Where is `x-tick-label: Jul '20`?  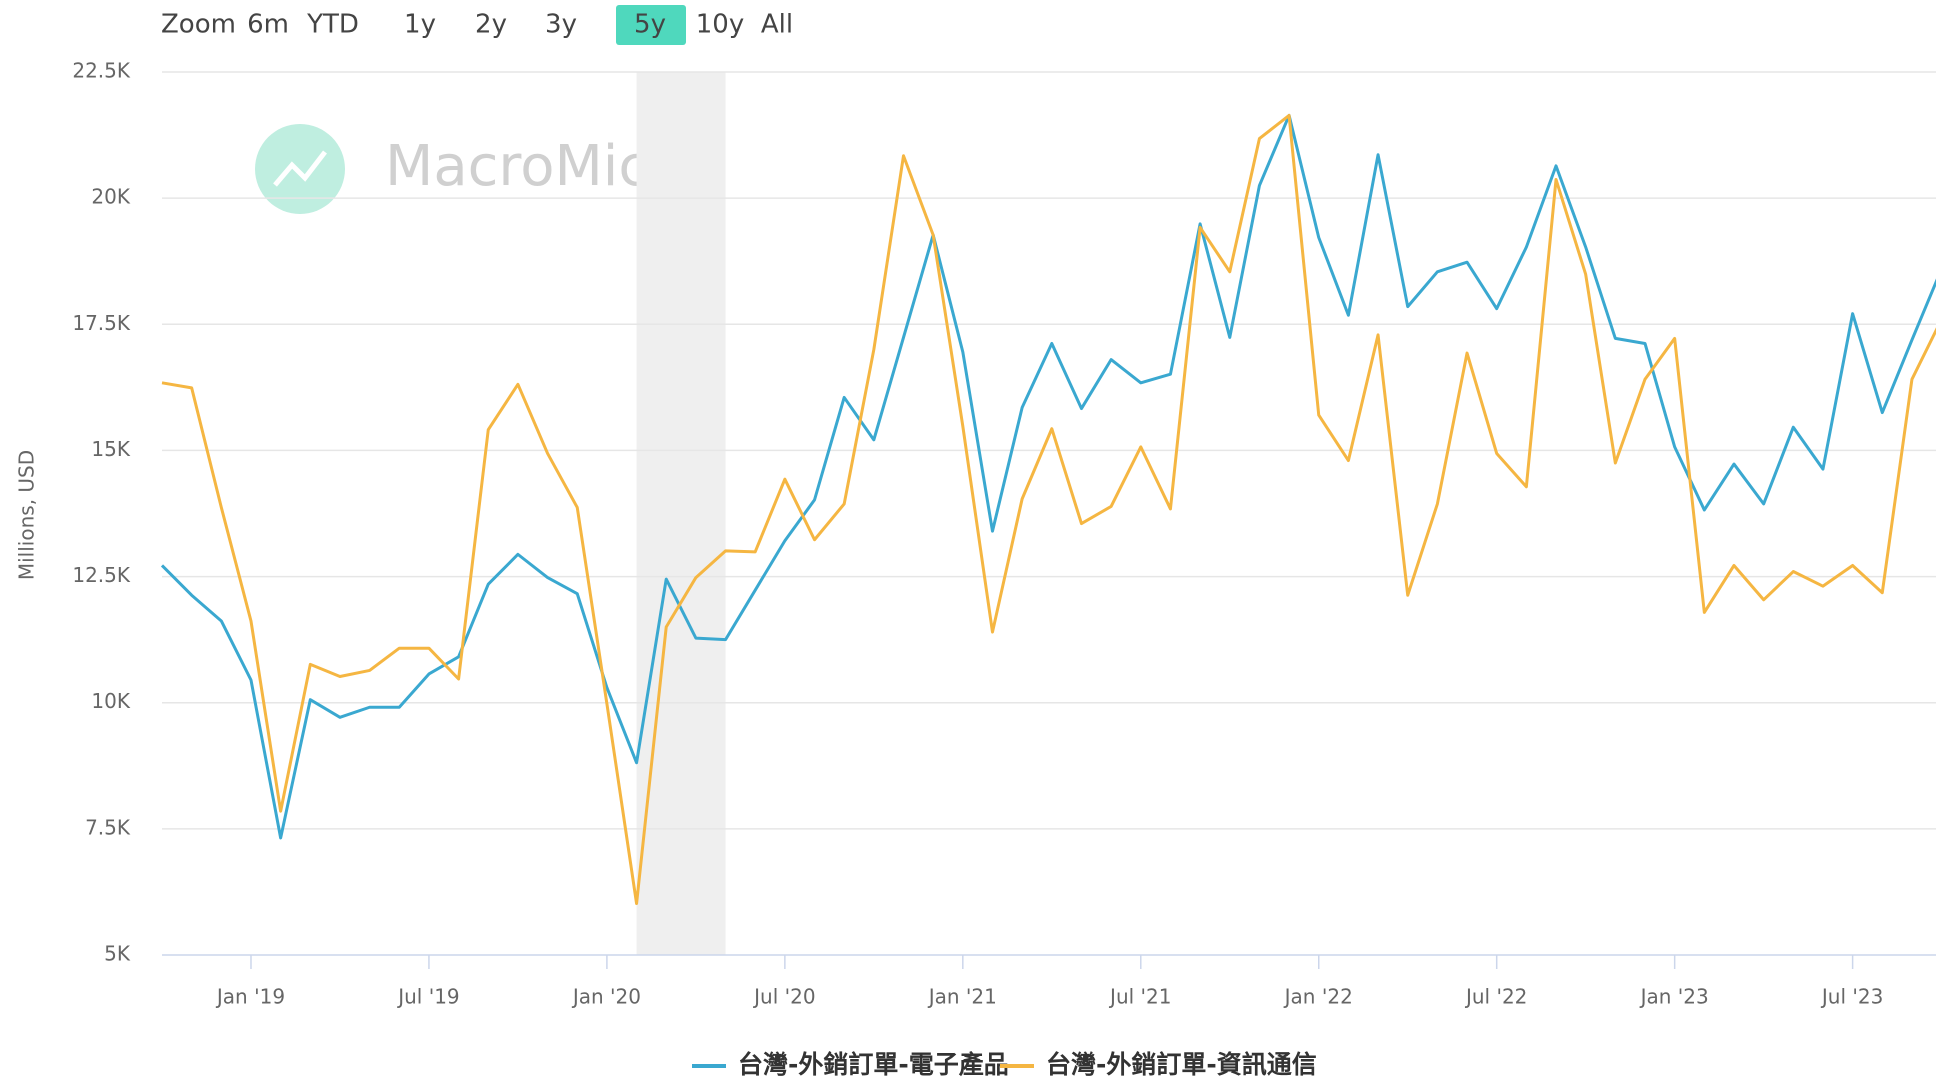
x-tick-label: Jul '20 is located at coordinates (783, 997).